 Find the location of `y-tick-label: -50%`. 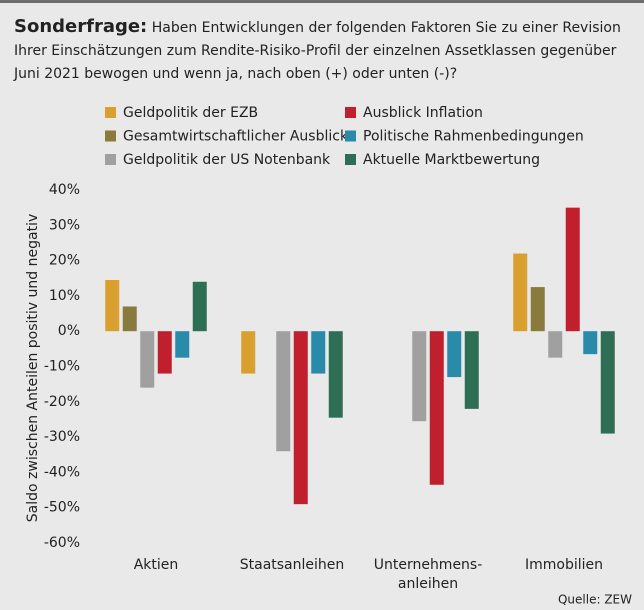

y-tick-label: -50% is located at coordinates (62, 508).